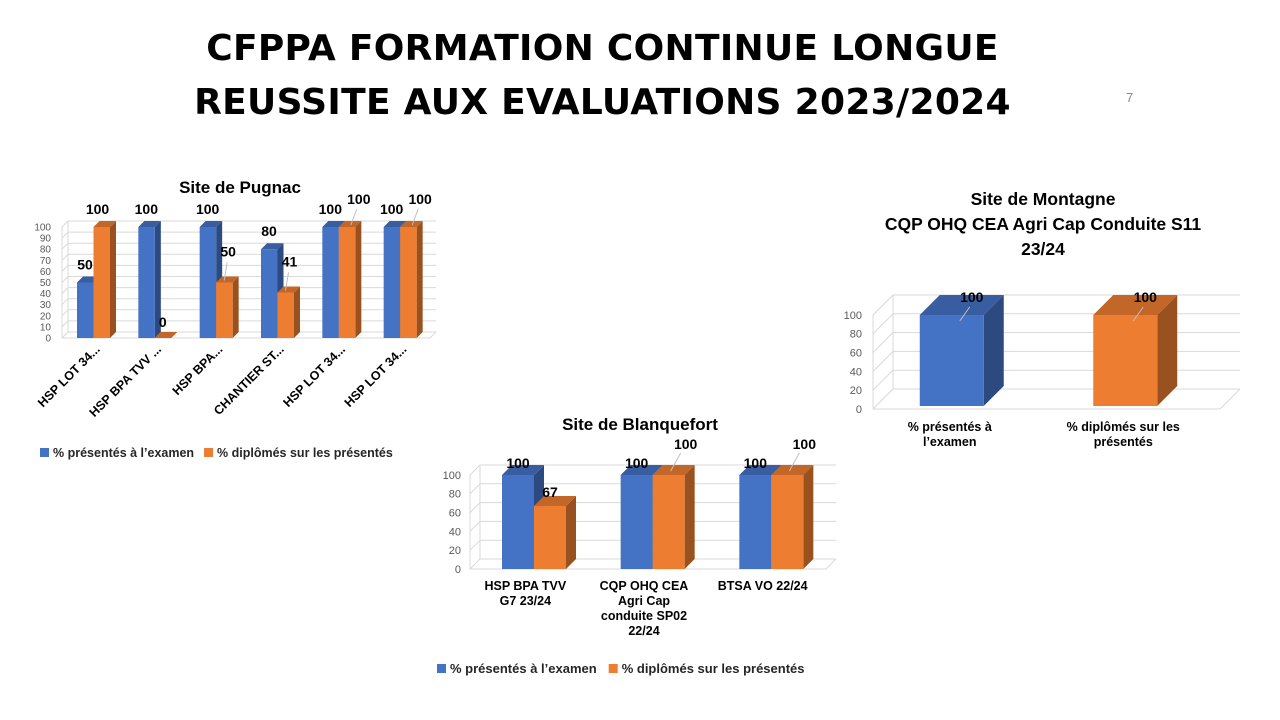  Describe the element at coordinates (763, 586) in the screenshot. I see `category-label-line: BTSA VO 22/24` at that location.